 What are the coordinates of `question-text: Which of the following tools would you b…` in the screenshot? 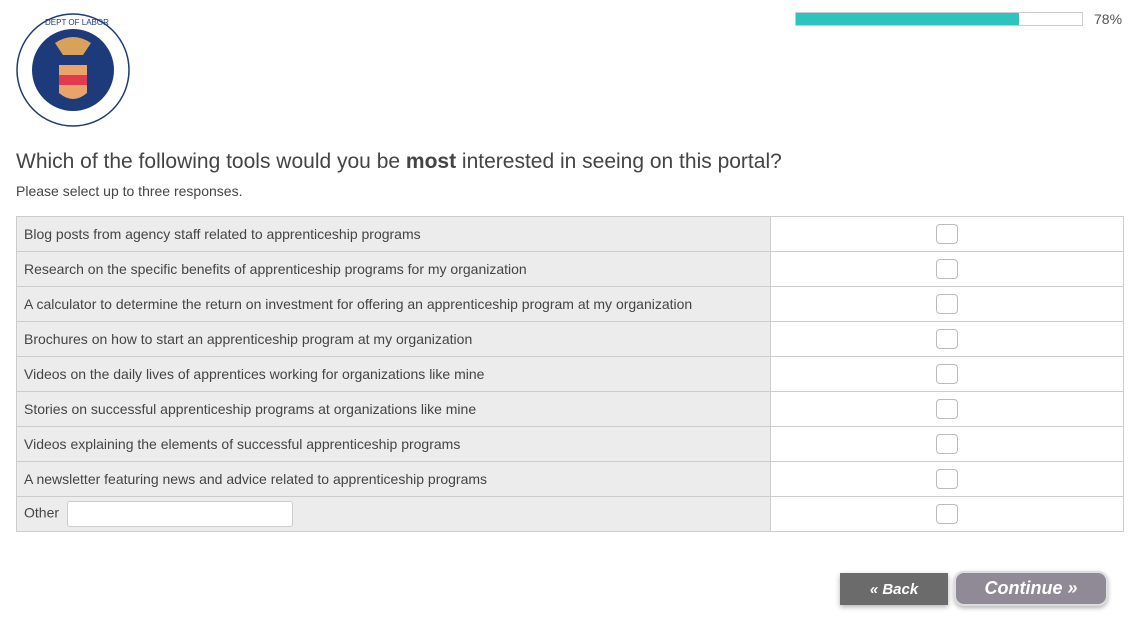 It's located at (211, 161).